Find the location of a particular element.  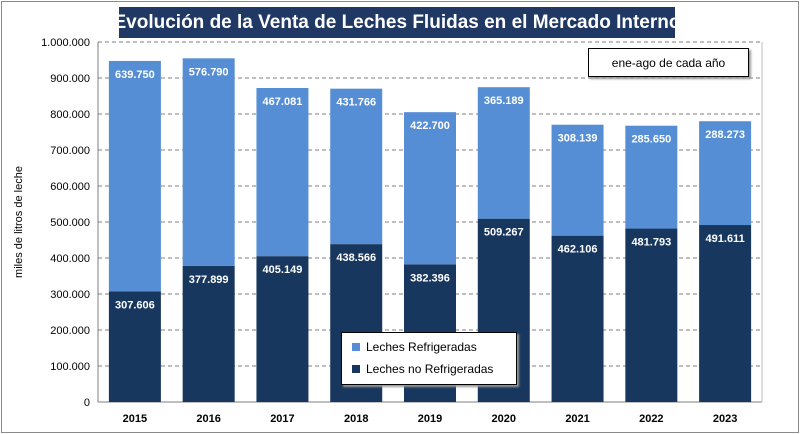

legend-item-refrigeradas: Leches Refrigeradas is located at coordinates (414, 347).